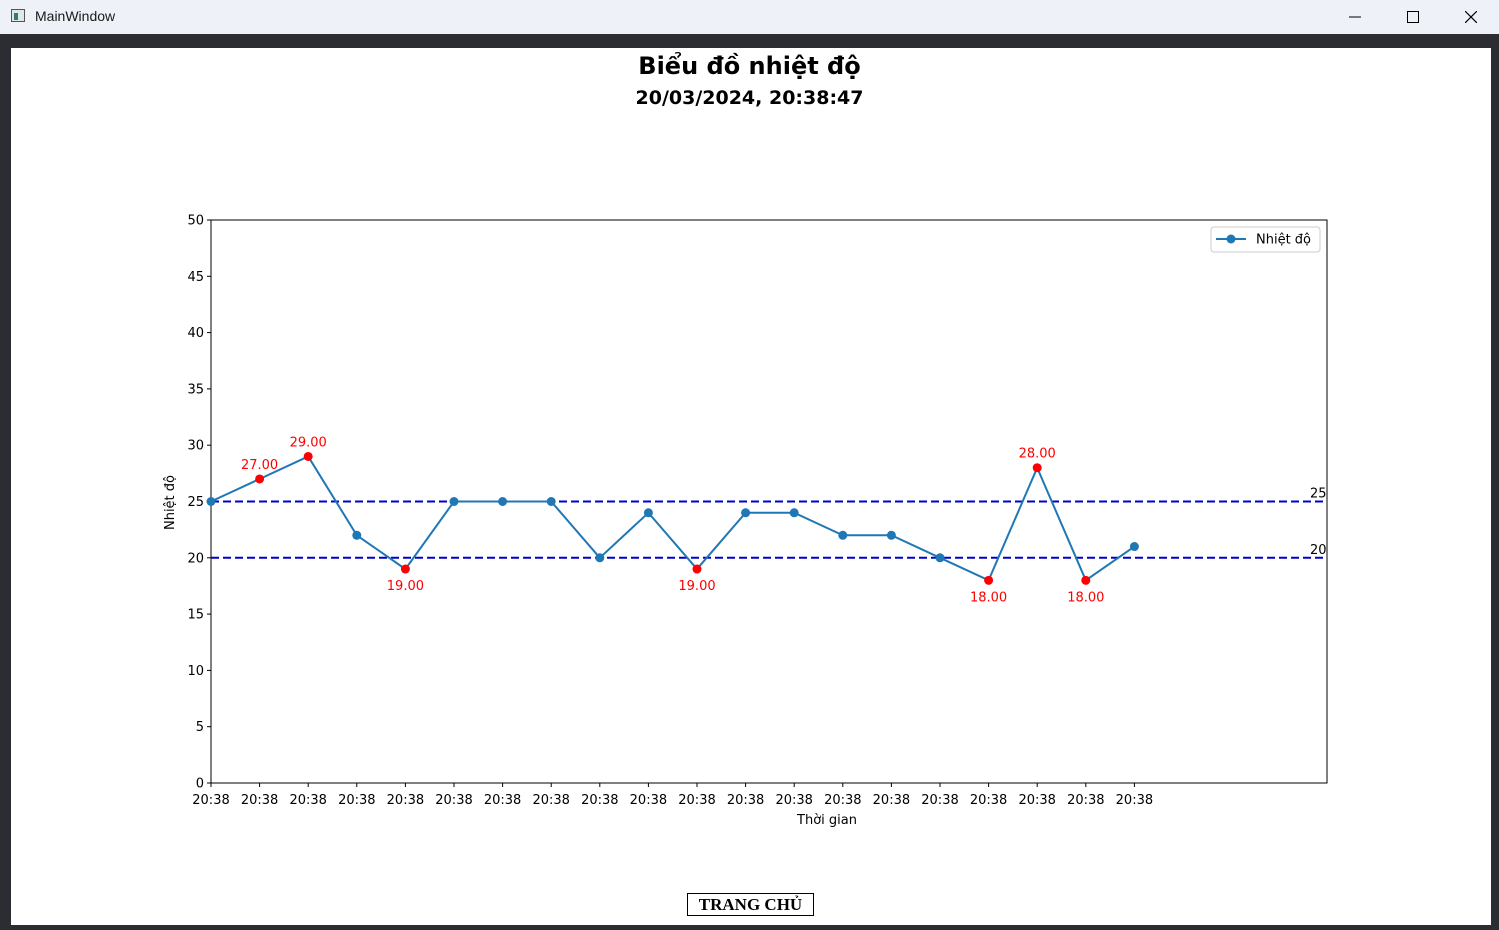 This screenshot has width=1499, height=930. I want to click on y-tick-label: 0, so click(200, 784).